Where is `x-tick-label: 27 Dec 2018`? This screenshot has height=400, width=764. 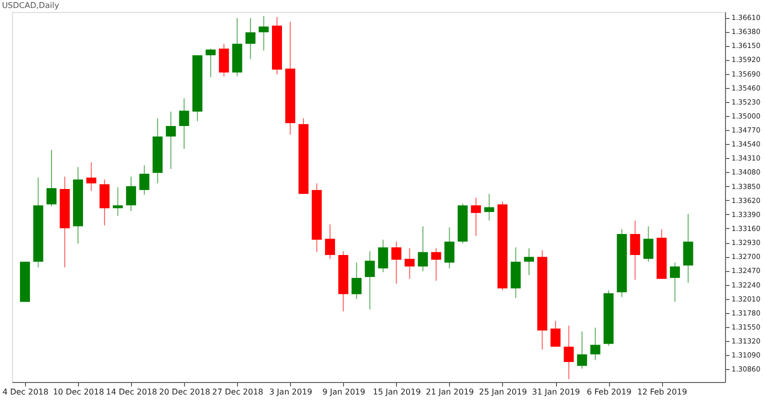 x-tick-label: 27 Dec 2018 is located at coordinates (238, 392).